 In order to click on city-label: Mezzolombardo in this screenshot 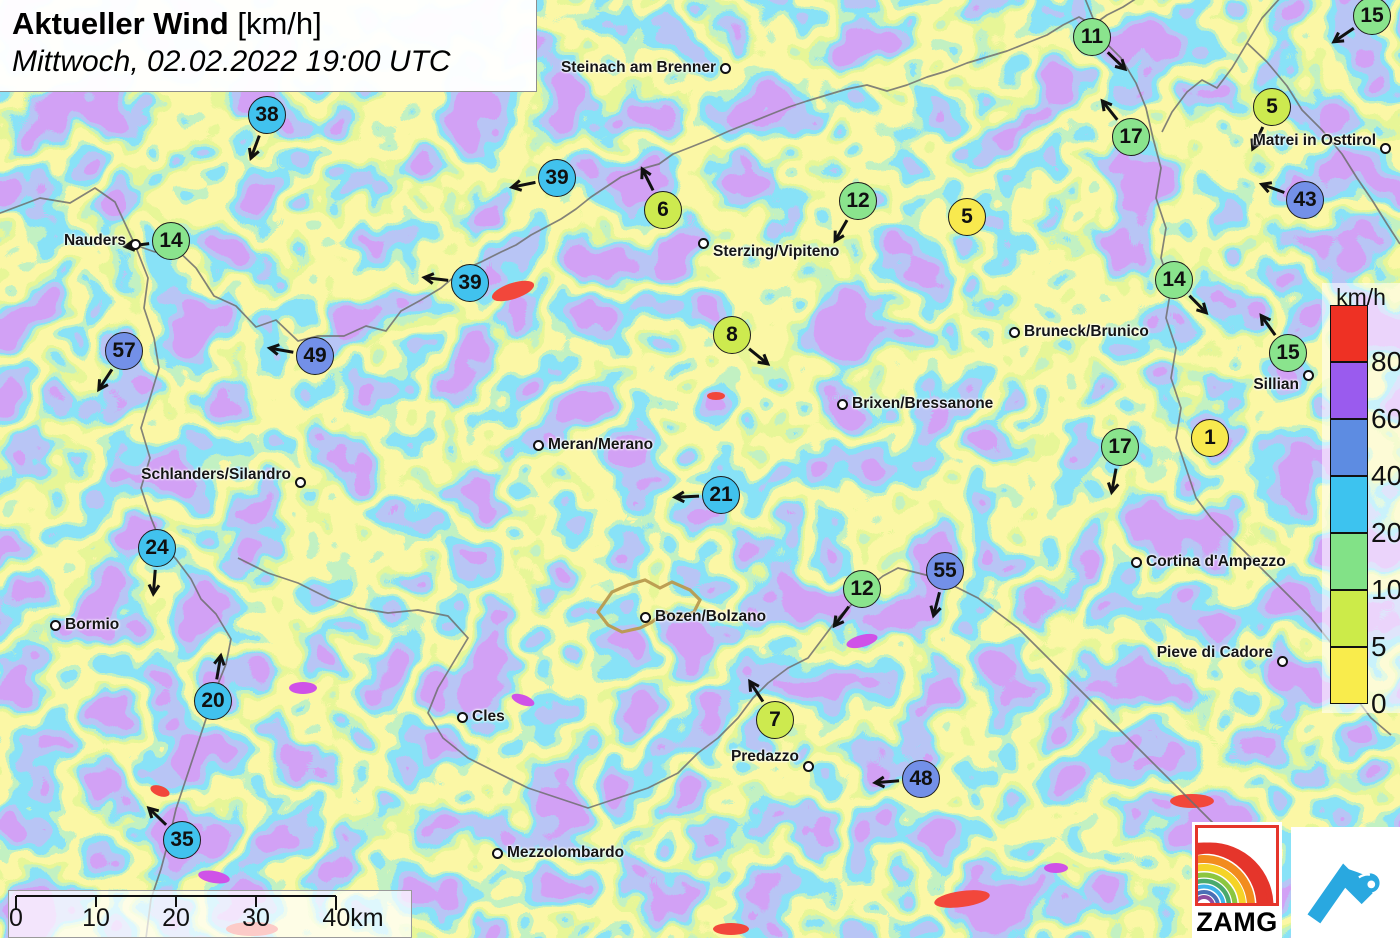, I will do `click(566, 852)`.